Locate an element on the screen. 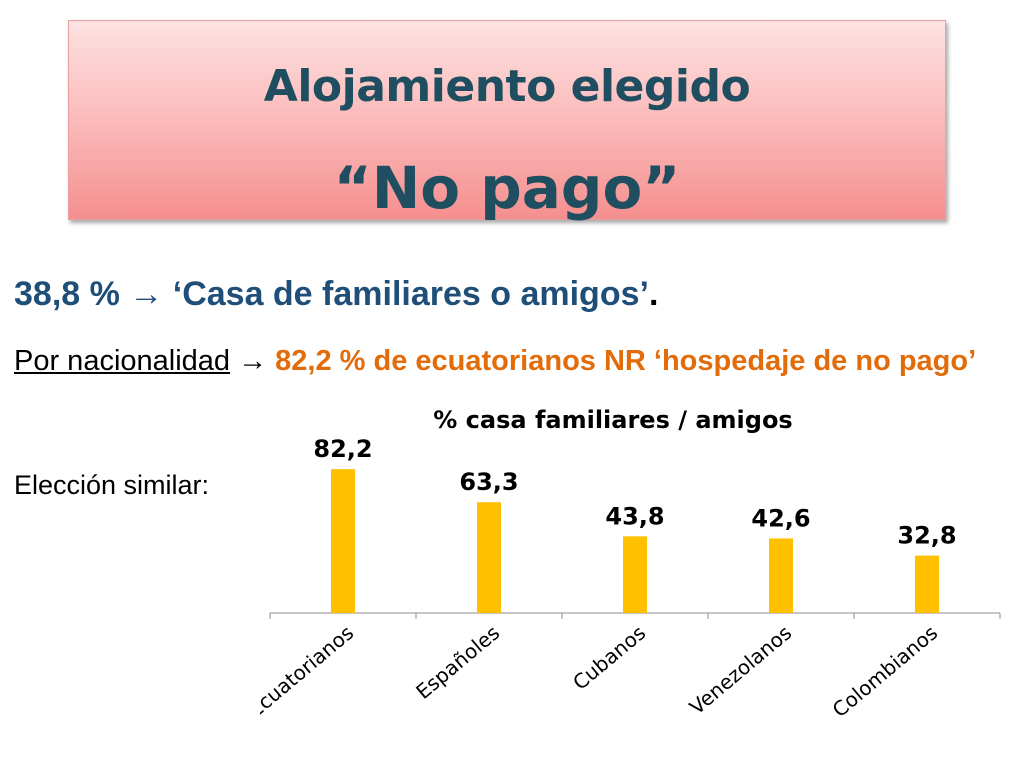  stat-line: 38,8 % → ‘Casa de familiares o amigos’. is located at coordinates (336, 294).